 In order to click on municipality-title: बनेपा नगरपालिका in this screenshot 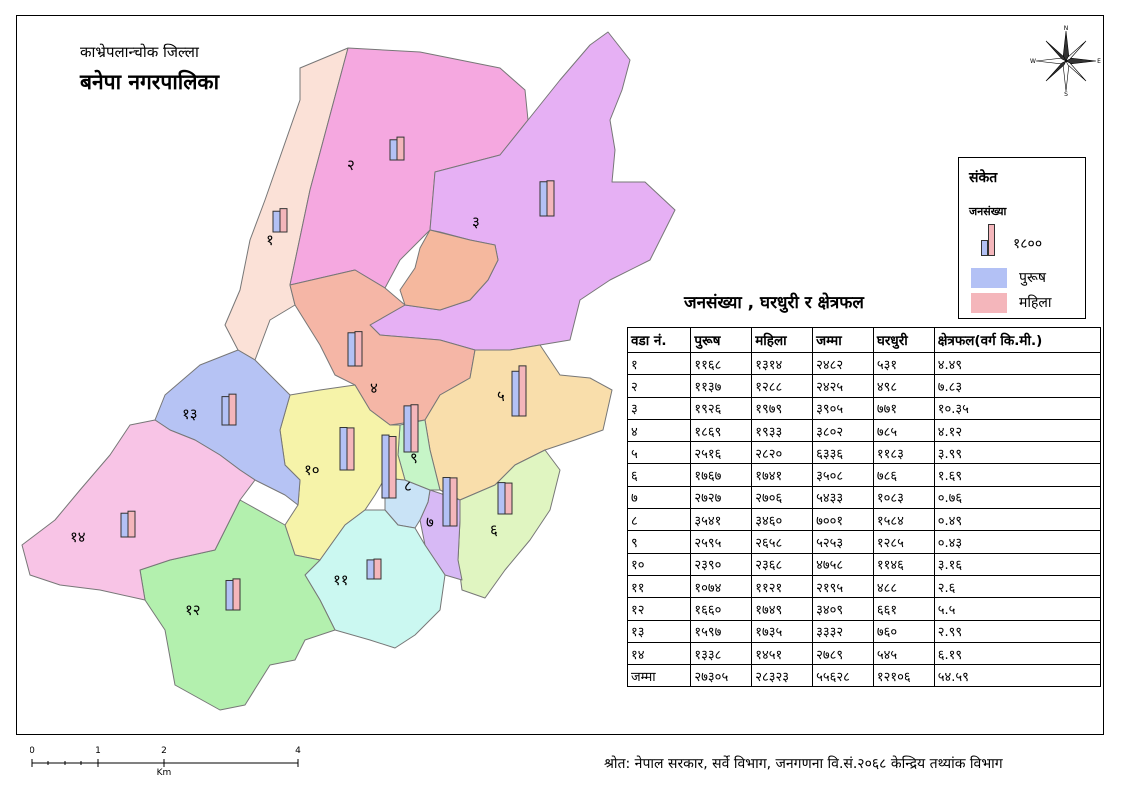, I will do `click(150, 82)`.